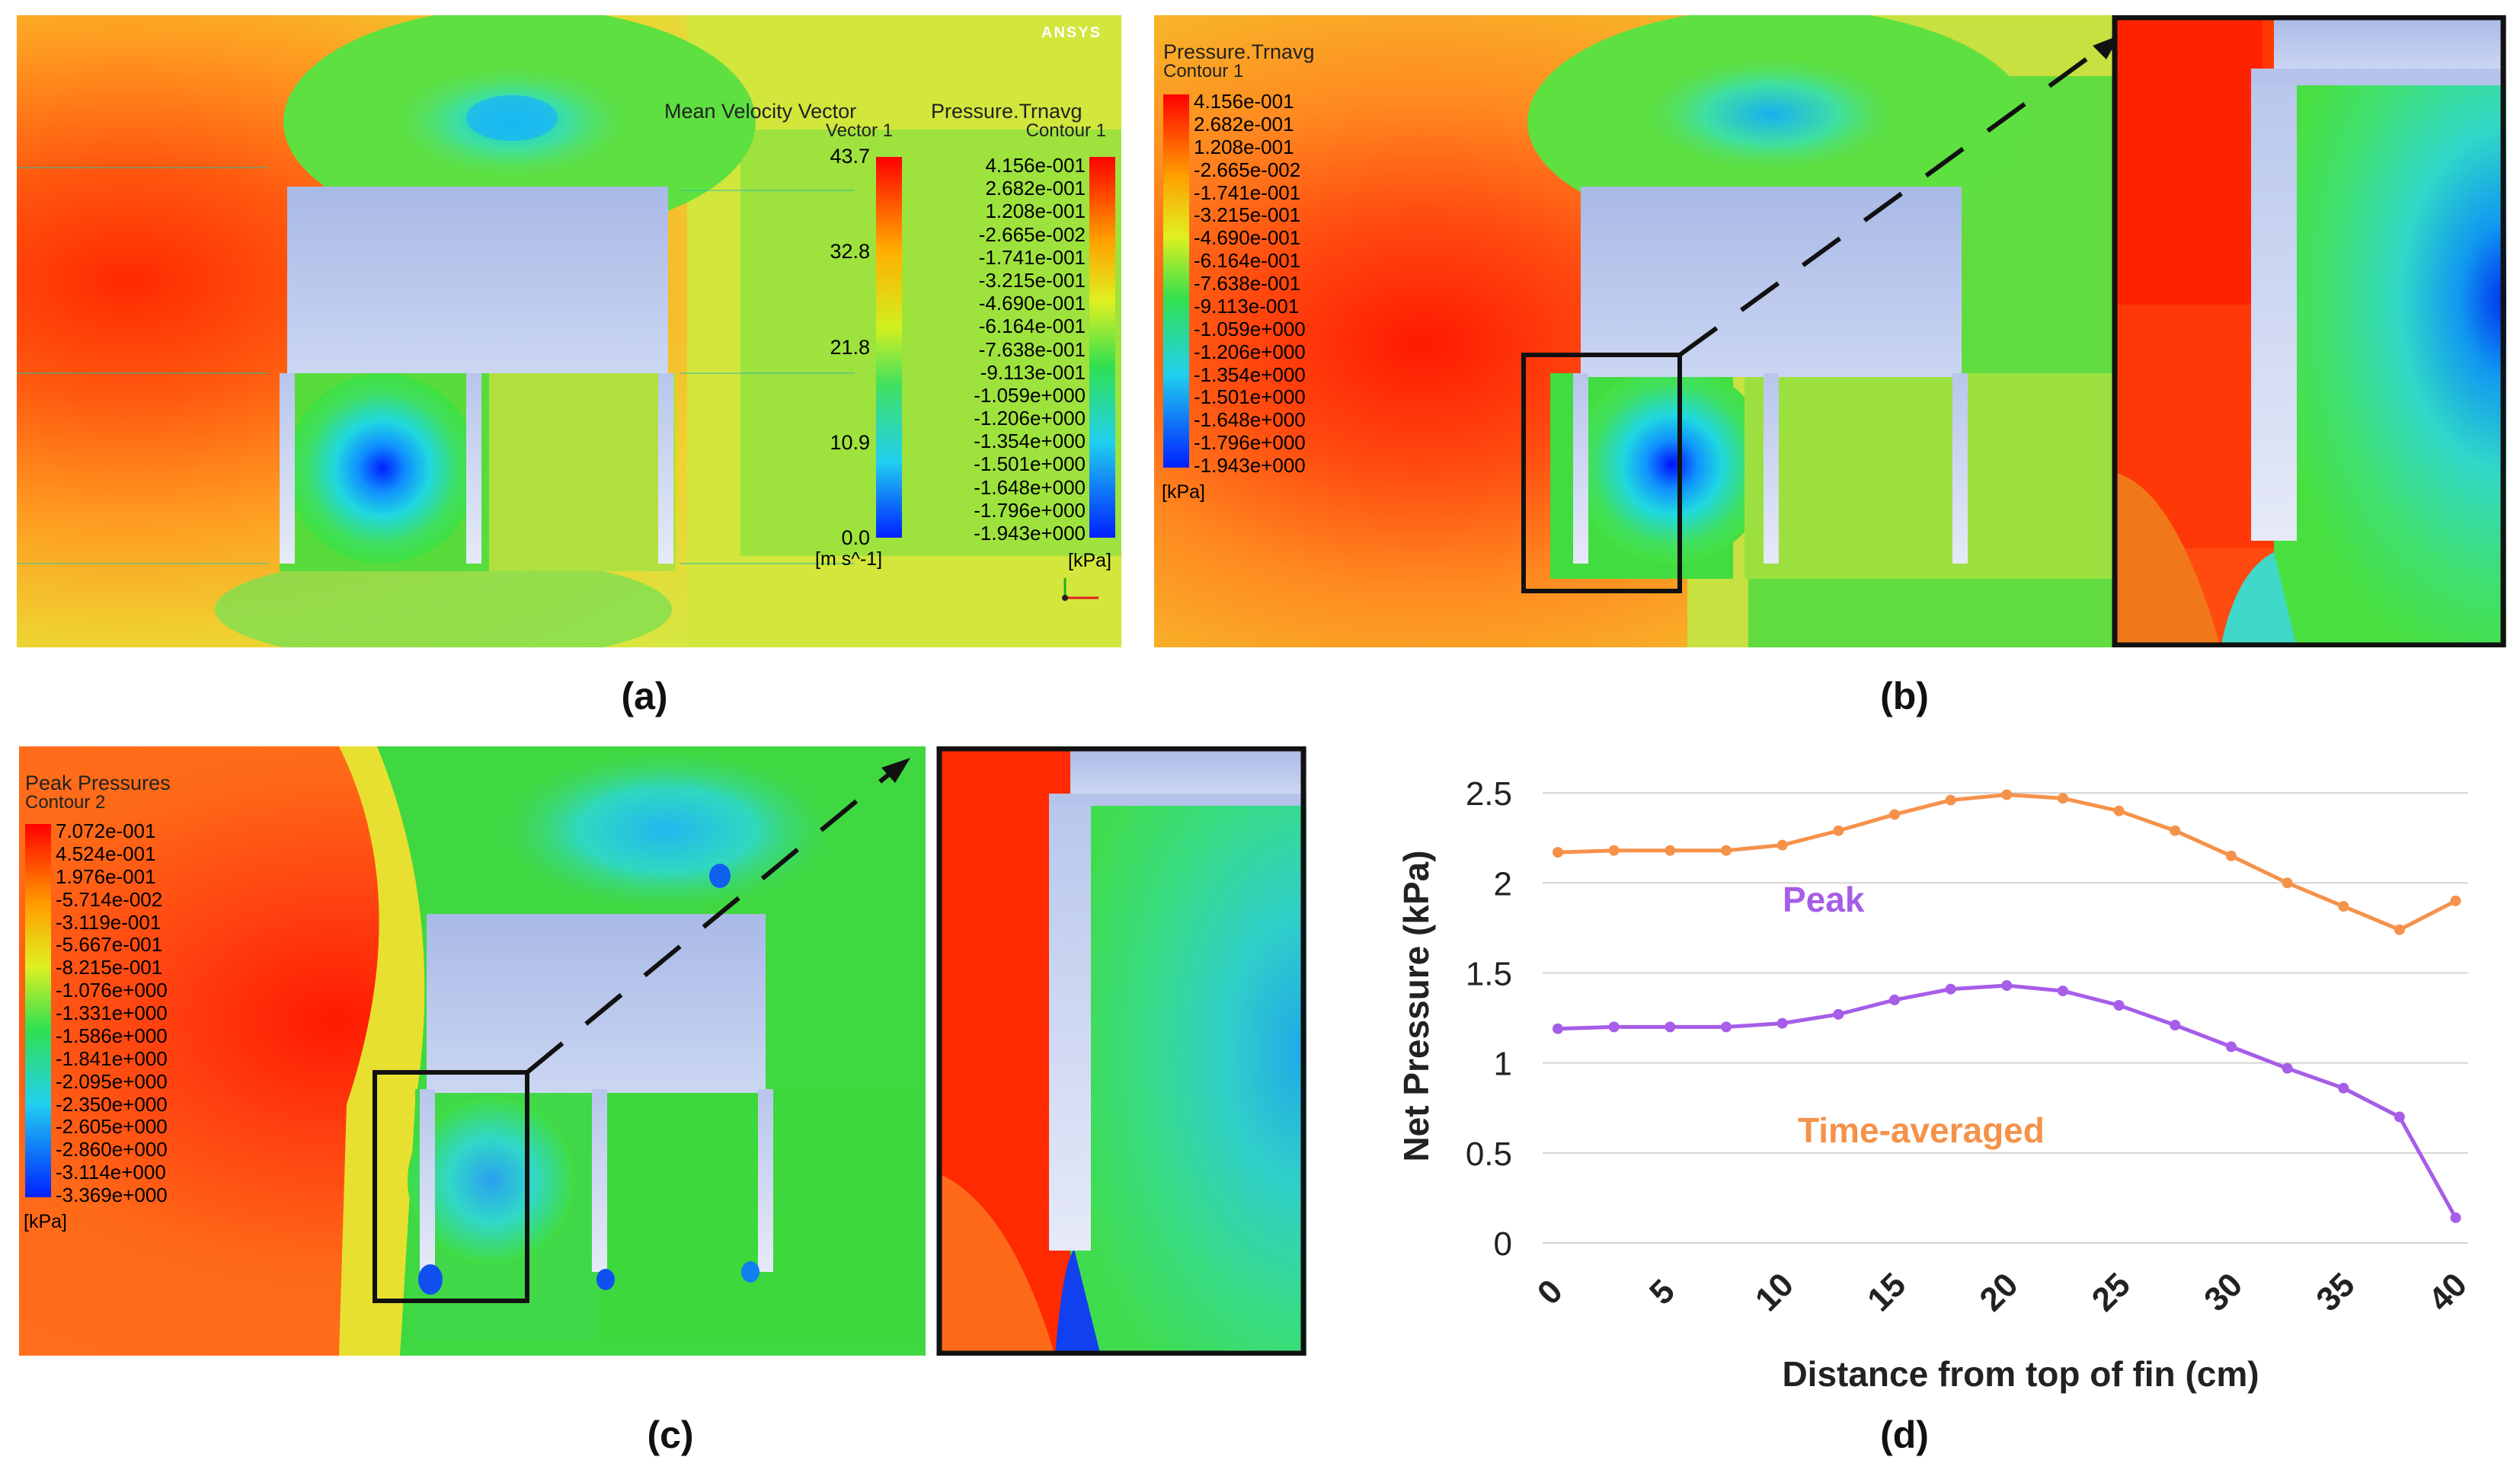 The image size is (2520, 1476). I want to click on tick-label: 10.9, so click(850, 442).